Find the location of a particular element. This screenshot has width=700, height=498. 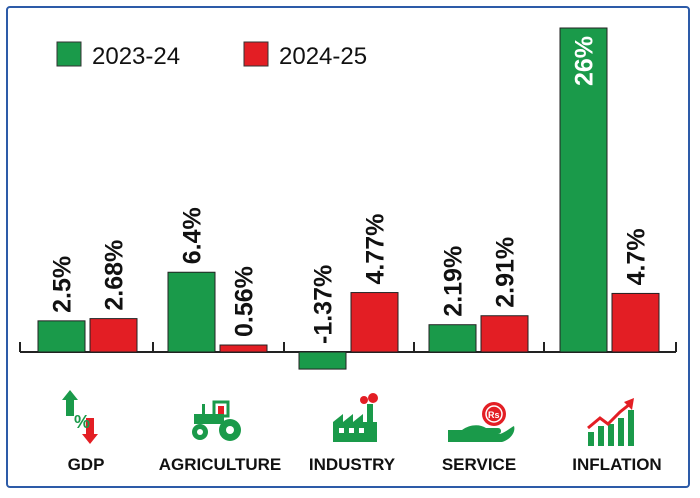

value-label-industry-2024-25: 4.77% is located at coordinates (376, 249).